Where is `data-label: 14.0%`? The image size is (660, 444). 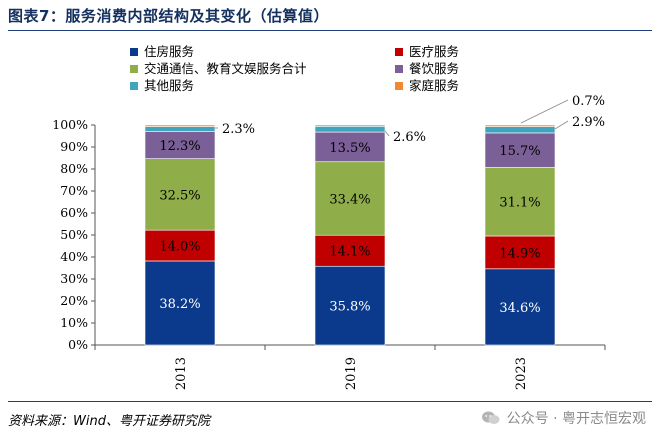 data-label: 14.0% is located at coordinates (179, 247).